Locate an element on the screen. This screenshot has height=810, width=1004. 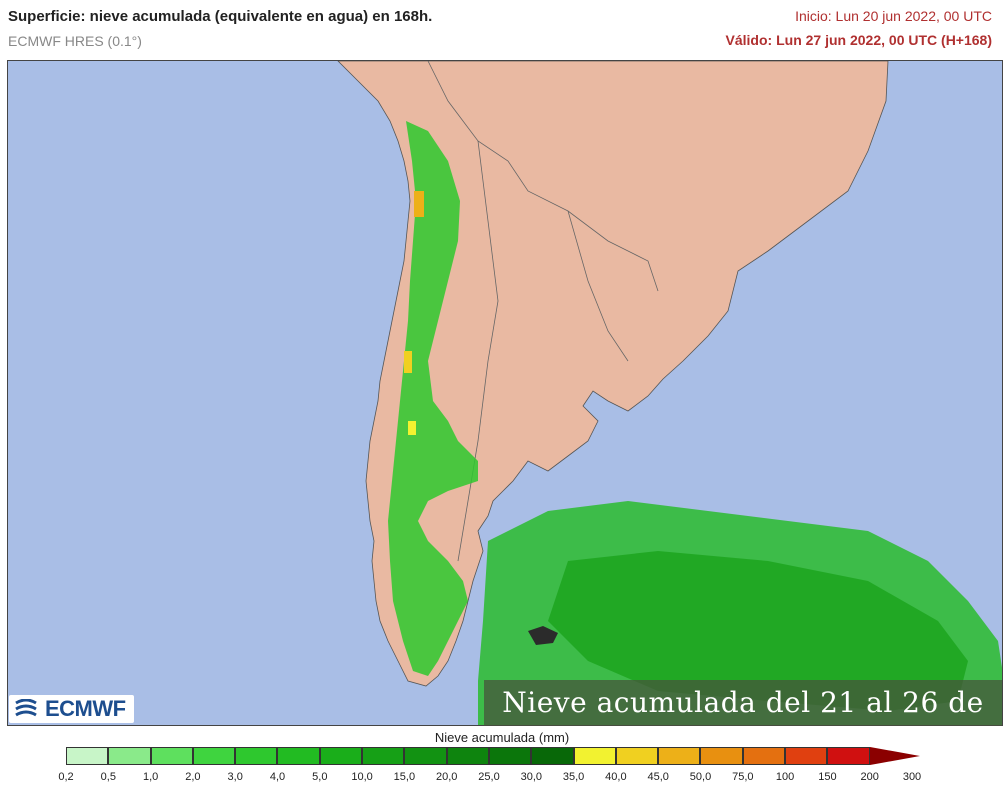
legend-tick-label: 75,0 is located at coordinates (743, 777).